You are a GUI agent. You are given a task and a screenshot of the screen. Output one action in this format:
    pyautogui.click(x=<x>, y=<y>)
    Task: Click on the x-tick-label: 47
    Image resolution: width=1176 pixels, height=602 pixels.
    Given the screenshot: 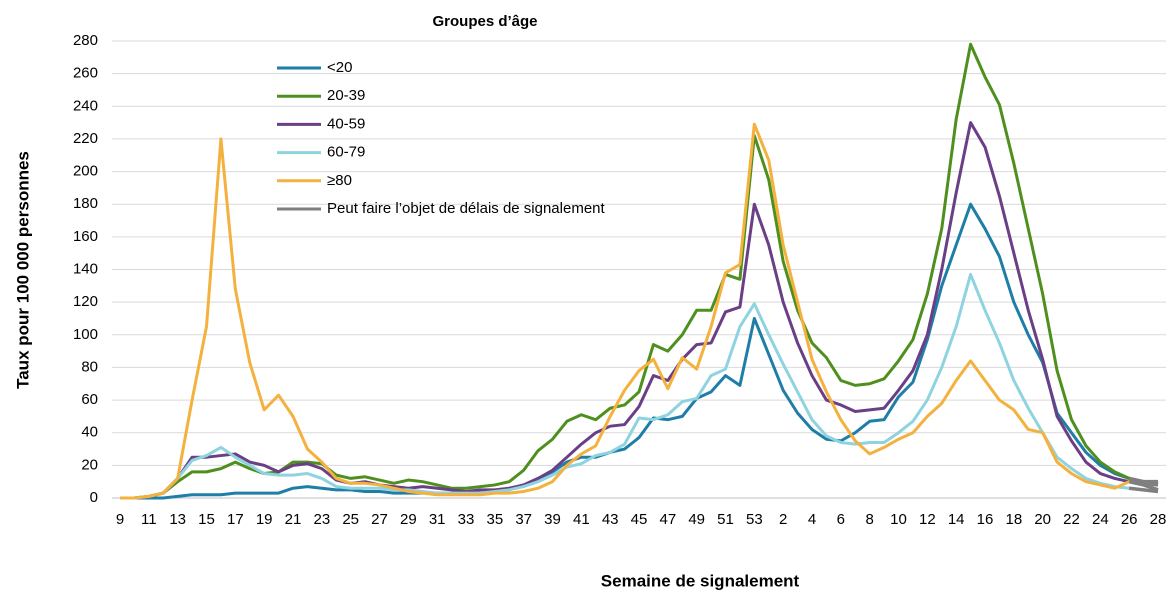 What is the action you would take?
    pyautogui.click(x=667, y=519)
    